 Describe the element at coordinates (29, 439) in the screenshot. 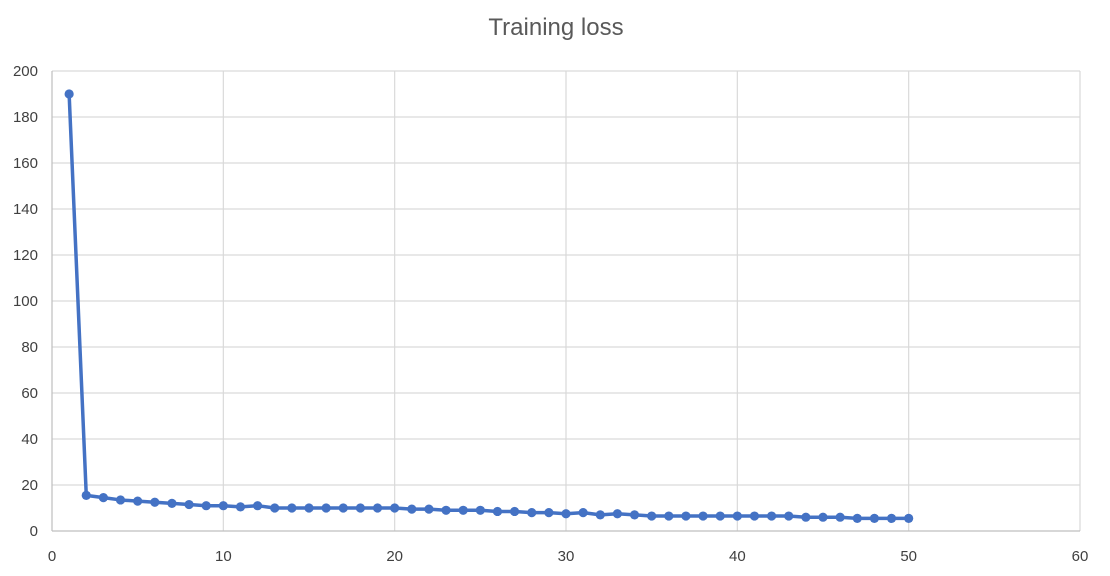

I see `y-tick-label: 40` at that location.